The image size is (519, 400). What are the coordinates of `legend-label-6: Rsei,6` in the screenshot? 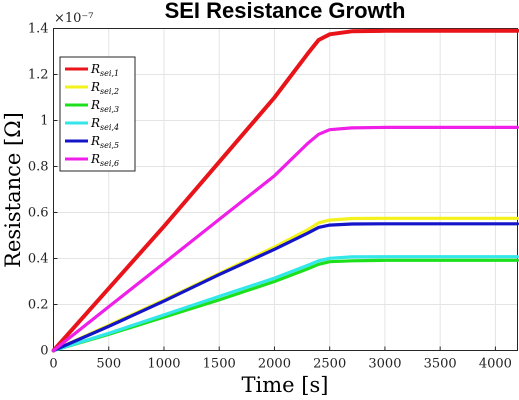 It's located at (104, 160).